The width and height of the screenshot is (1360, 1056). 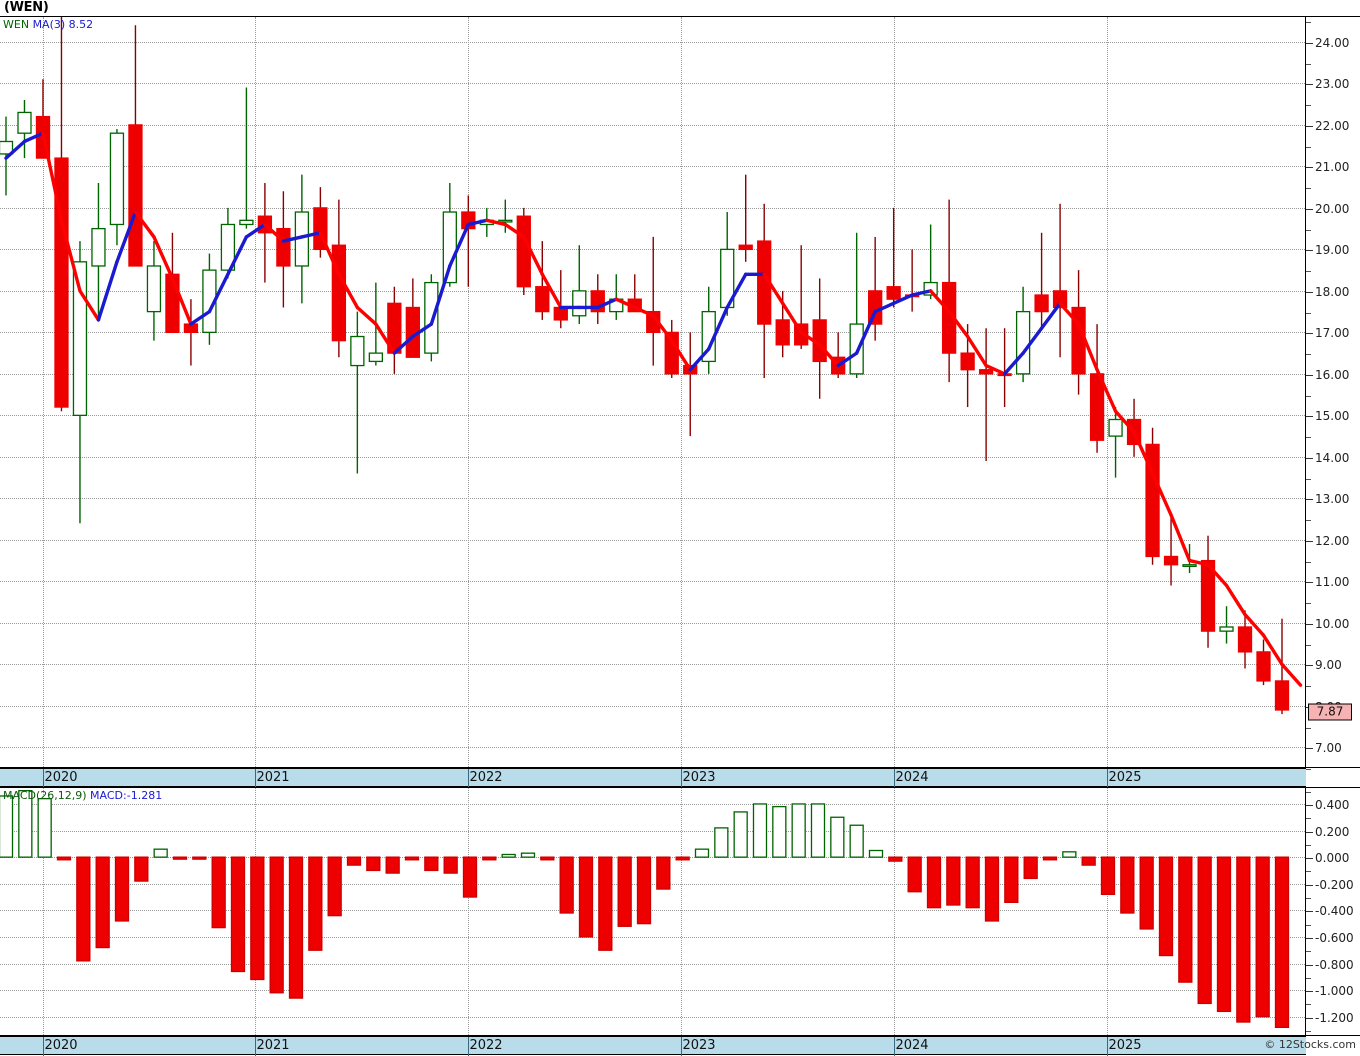 I want to click on macd-axis-label: 0.200, so click(x=1332, y=831).